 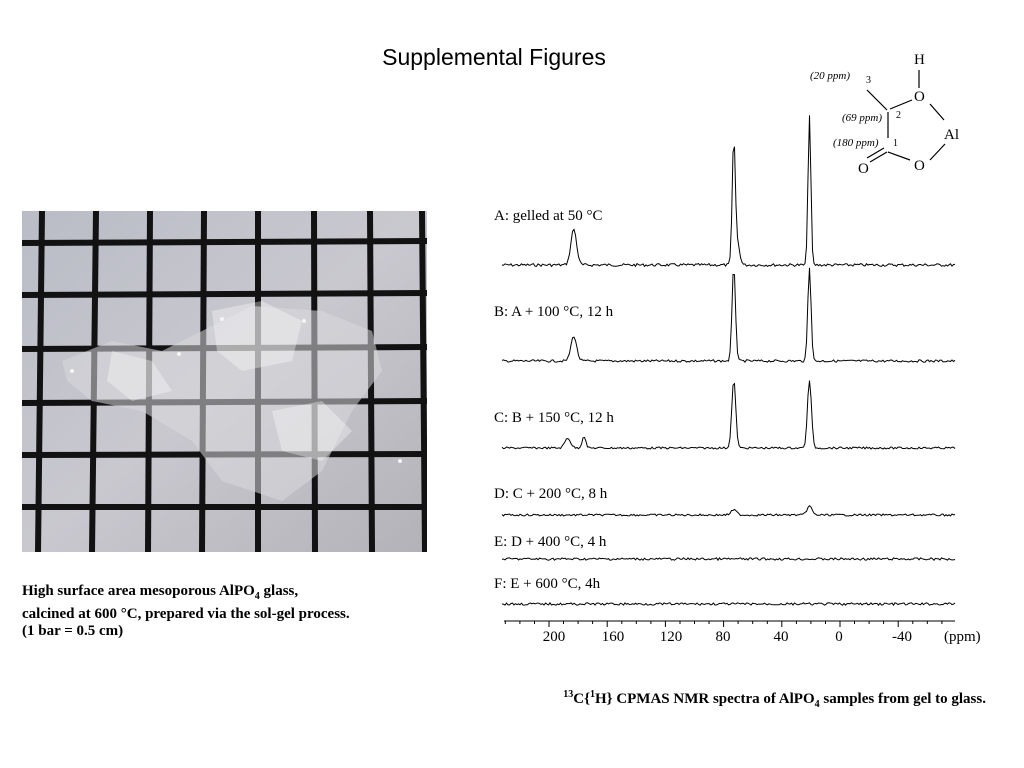 What do you see at coordinates (830, 76) in the screenshot?
I see `shift-c3: (20 ppm)` at bounding box center [830, 76].